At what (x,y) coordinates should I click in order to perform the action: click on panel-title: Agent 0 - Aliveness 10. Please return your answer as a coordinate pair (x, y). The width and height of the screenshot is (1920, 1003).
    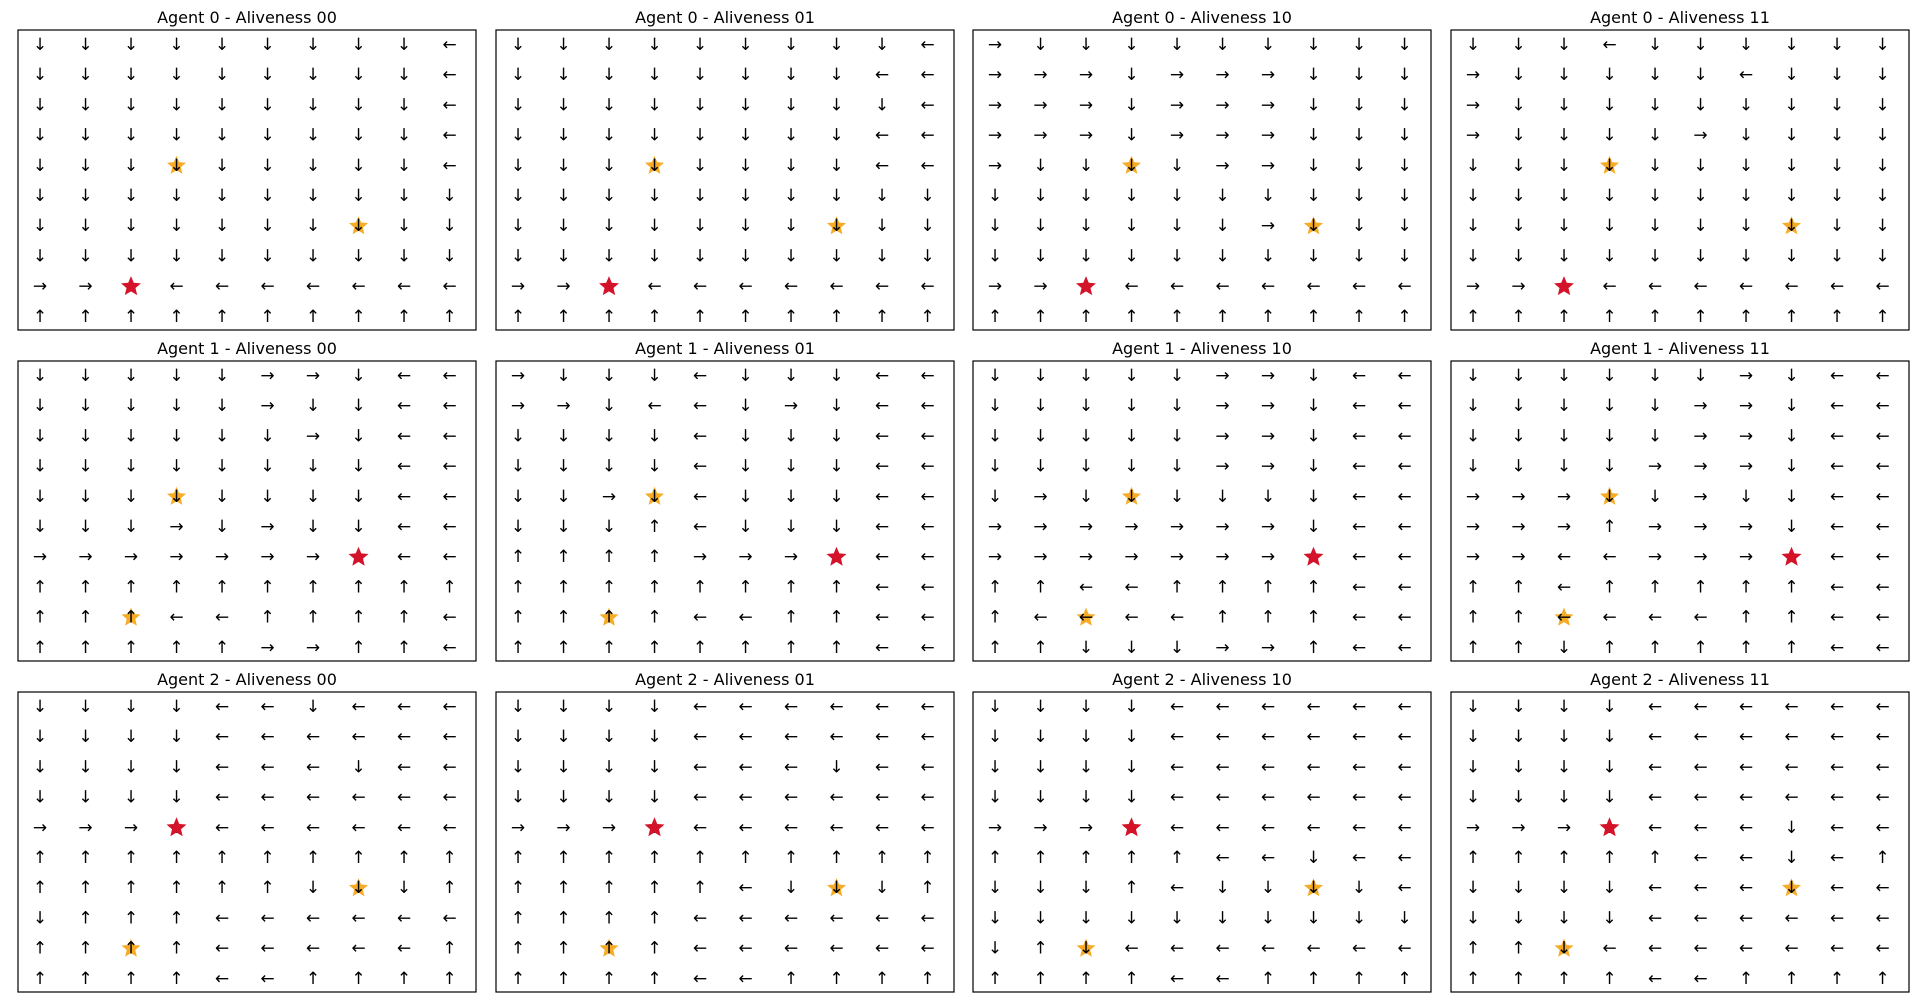
    Looking at the image, I should click on (1202, 17).